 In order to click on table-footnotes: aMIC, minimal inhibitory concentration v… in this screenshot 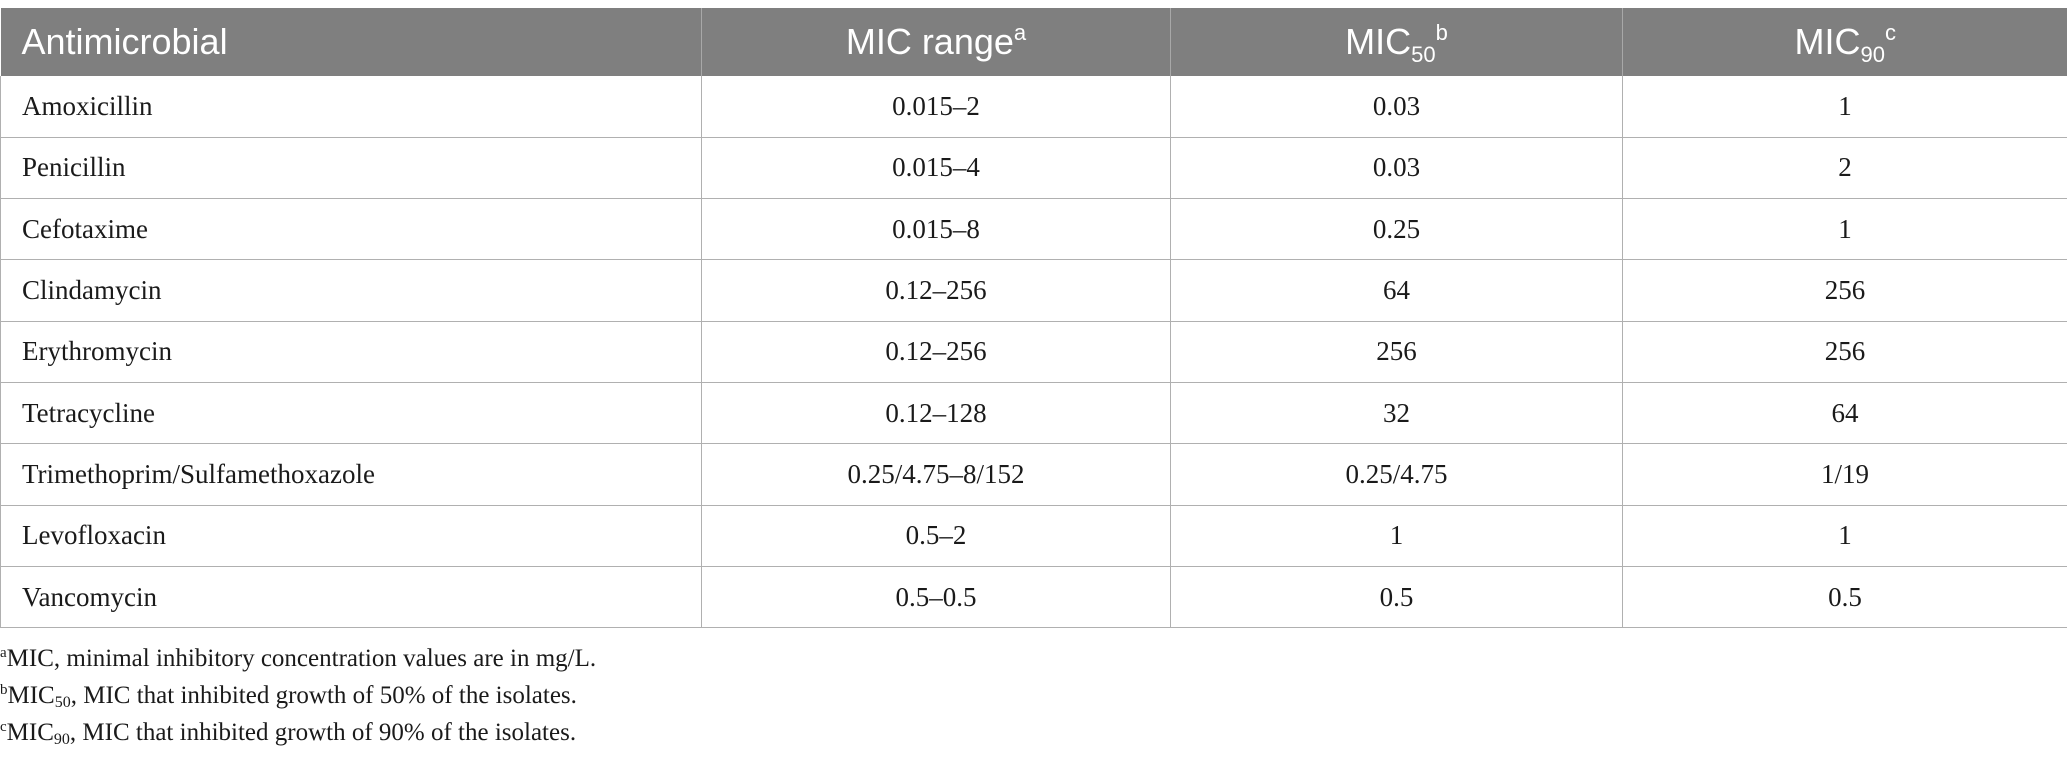, I will do `click(298, 695)`.